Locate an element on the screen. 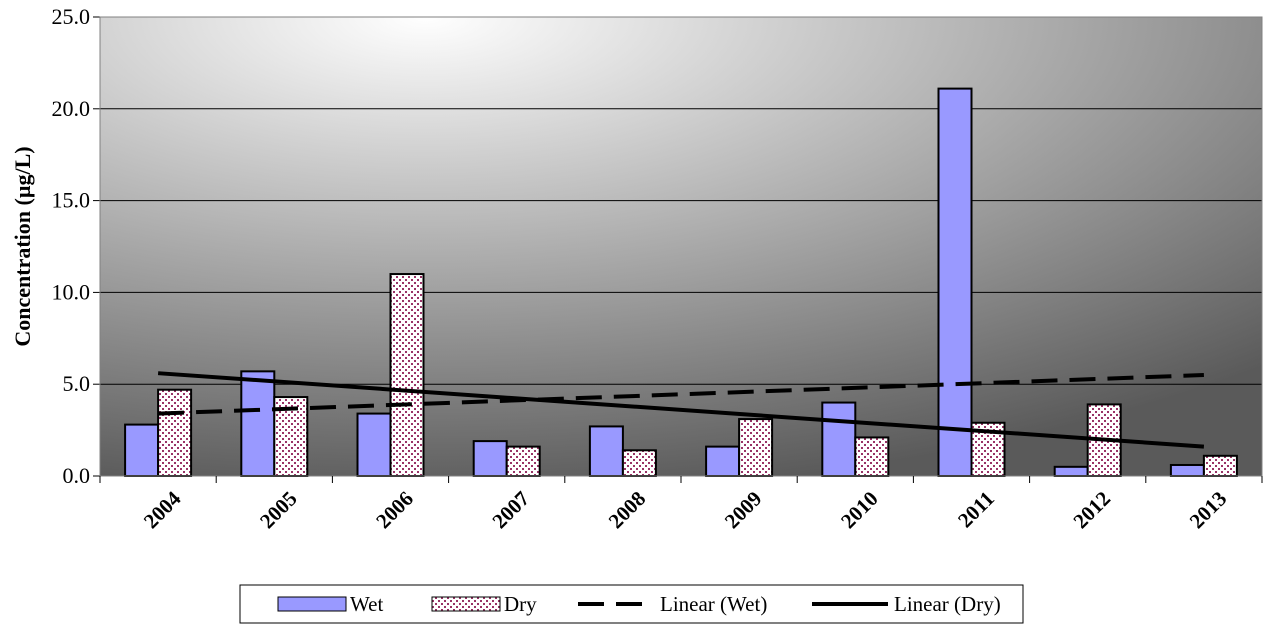  legend-box is located at coordinates (631, 604).